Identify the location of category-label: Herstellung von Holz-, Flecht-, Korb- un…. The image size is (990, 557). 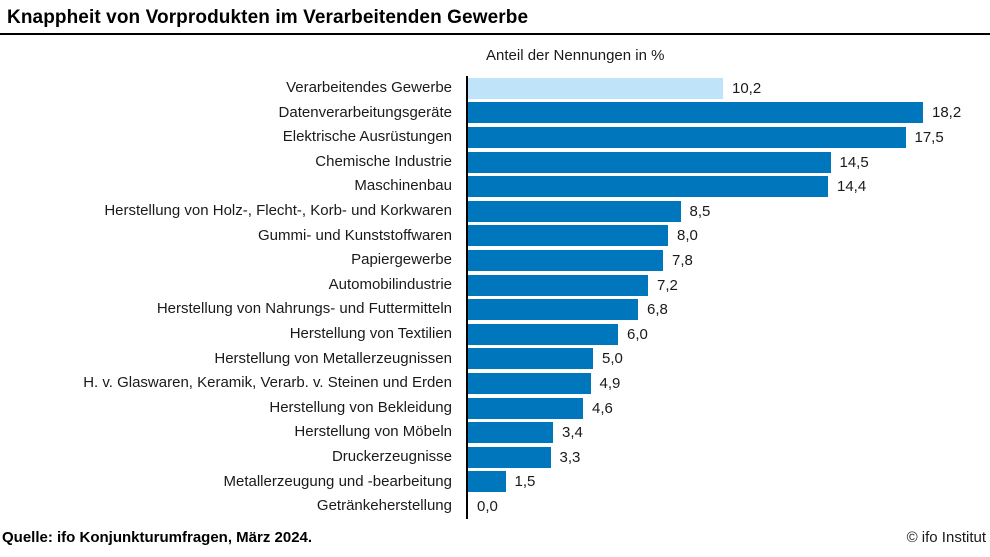
(278, 210).